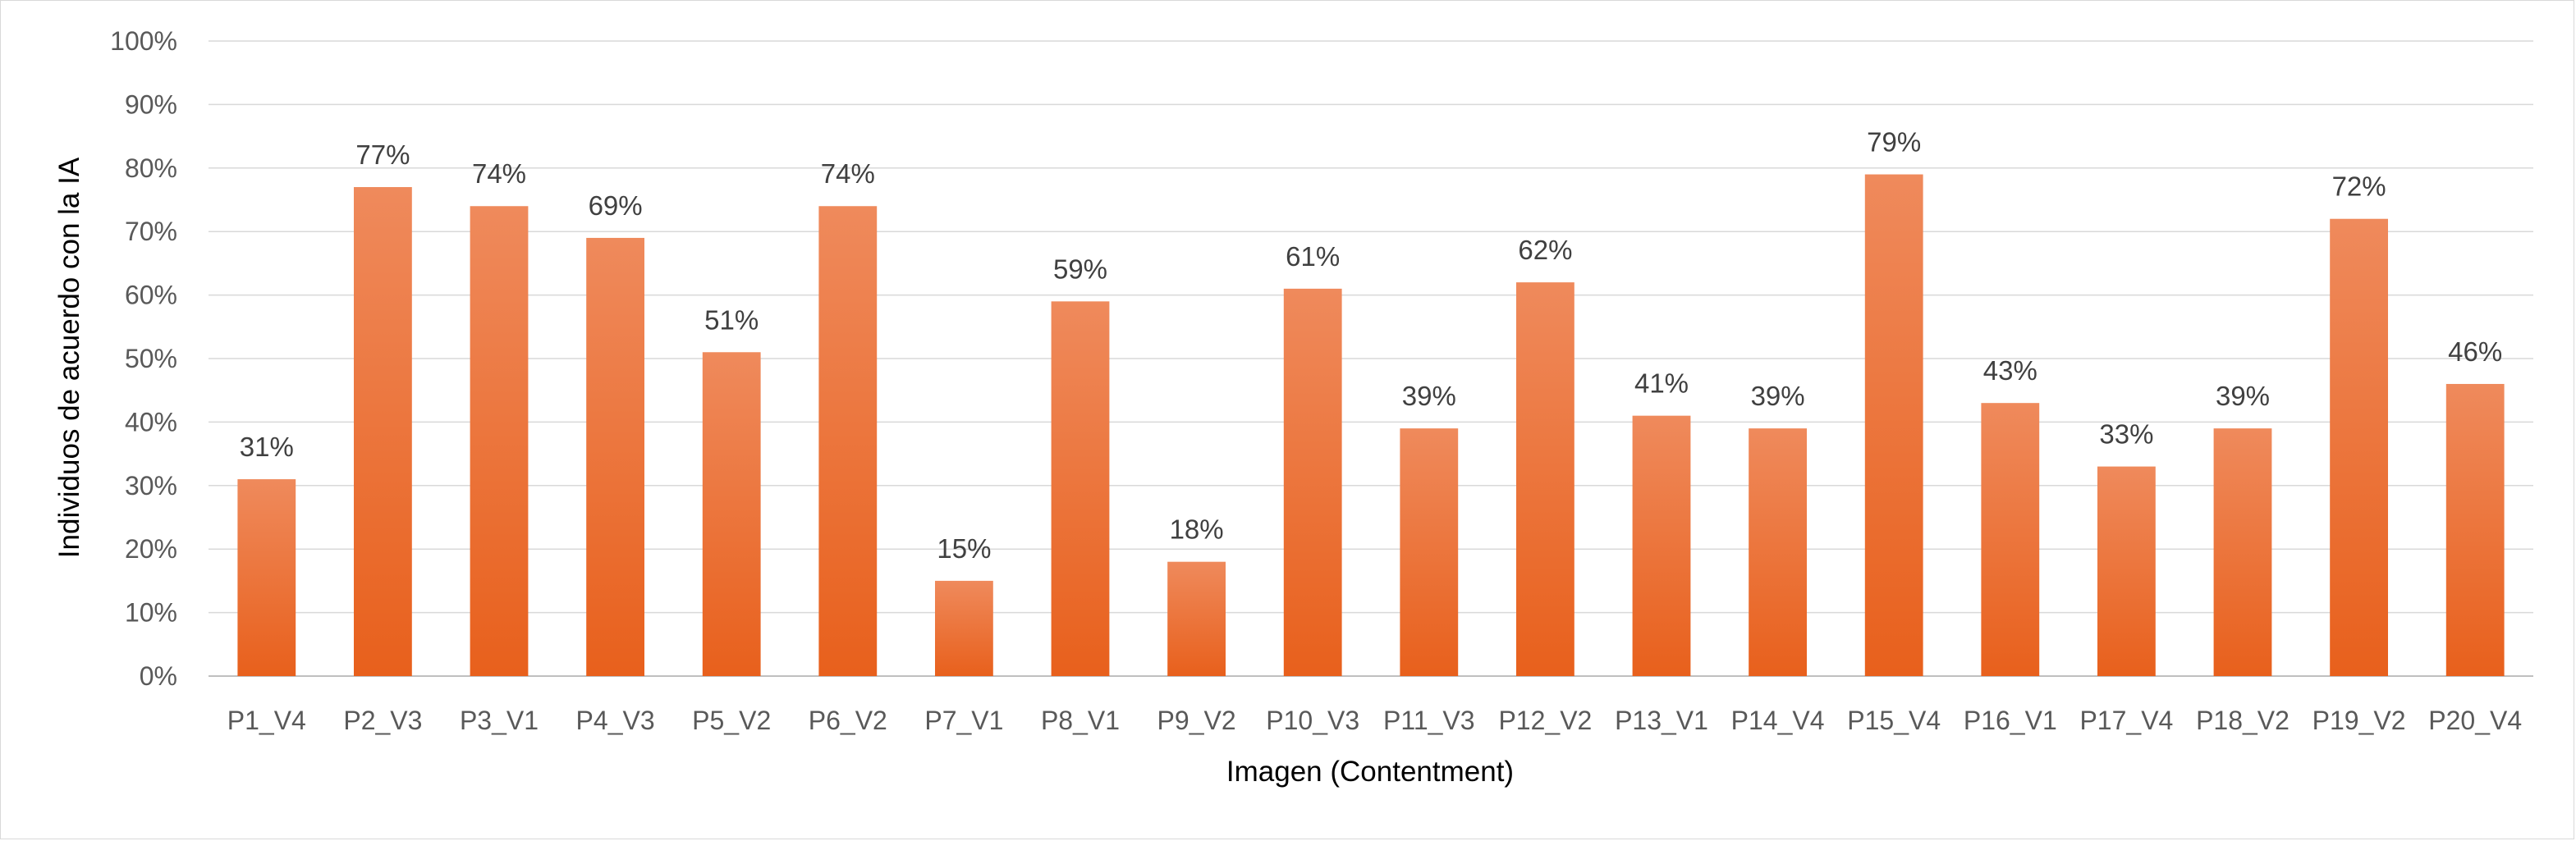 The height and width of the screenshot is (841, 2576). What do you see at coordinates (731, 319) in the screenshot?
I see `data-label-P5_V2: 51%` at bounding box center [731, 319].